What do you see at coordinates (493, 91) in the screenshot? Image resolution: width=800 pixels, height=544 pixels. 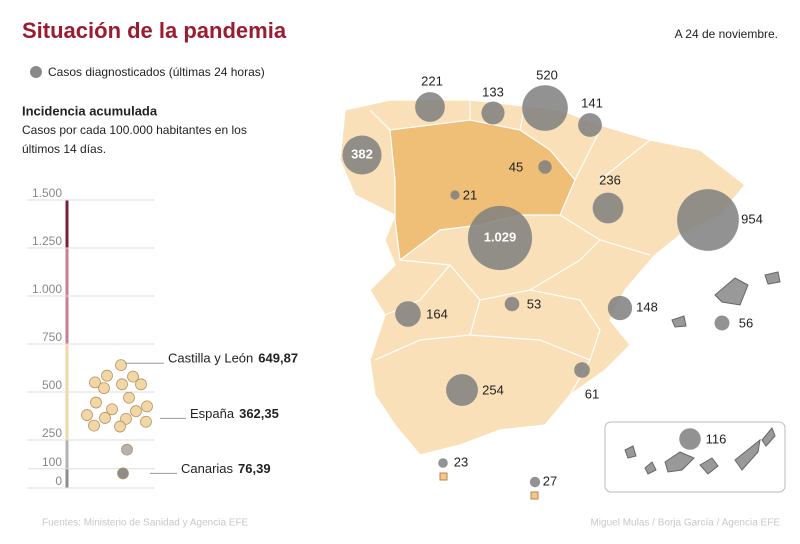 I see `bubble-label: 133` at bounding box center [493, 91].